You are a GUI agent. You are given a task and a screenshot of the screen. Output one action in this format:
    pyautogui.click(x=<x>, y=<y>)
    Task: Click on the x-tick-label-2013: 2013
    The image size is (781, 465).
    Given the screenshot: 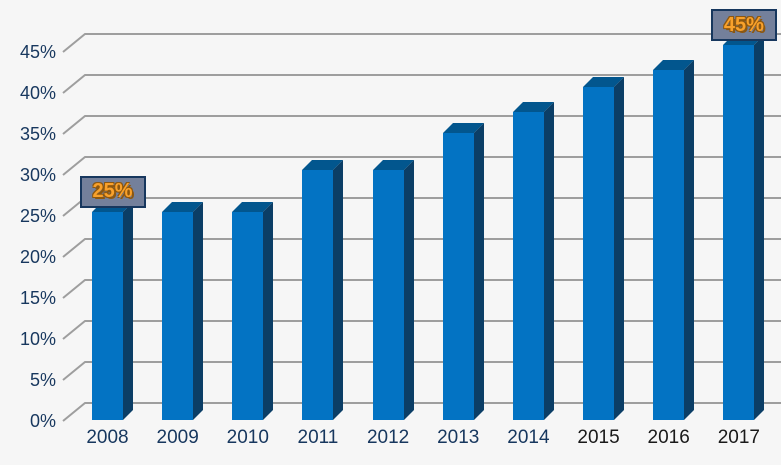 What is the action you would take?
    pyautogui.click(x=458, y=437)
    